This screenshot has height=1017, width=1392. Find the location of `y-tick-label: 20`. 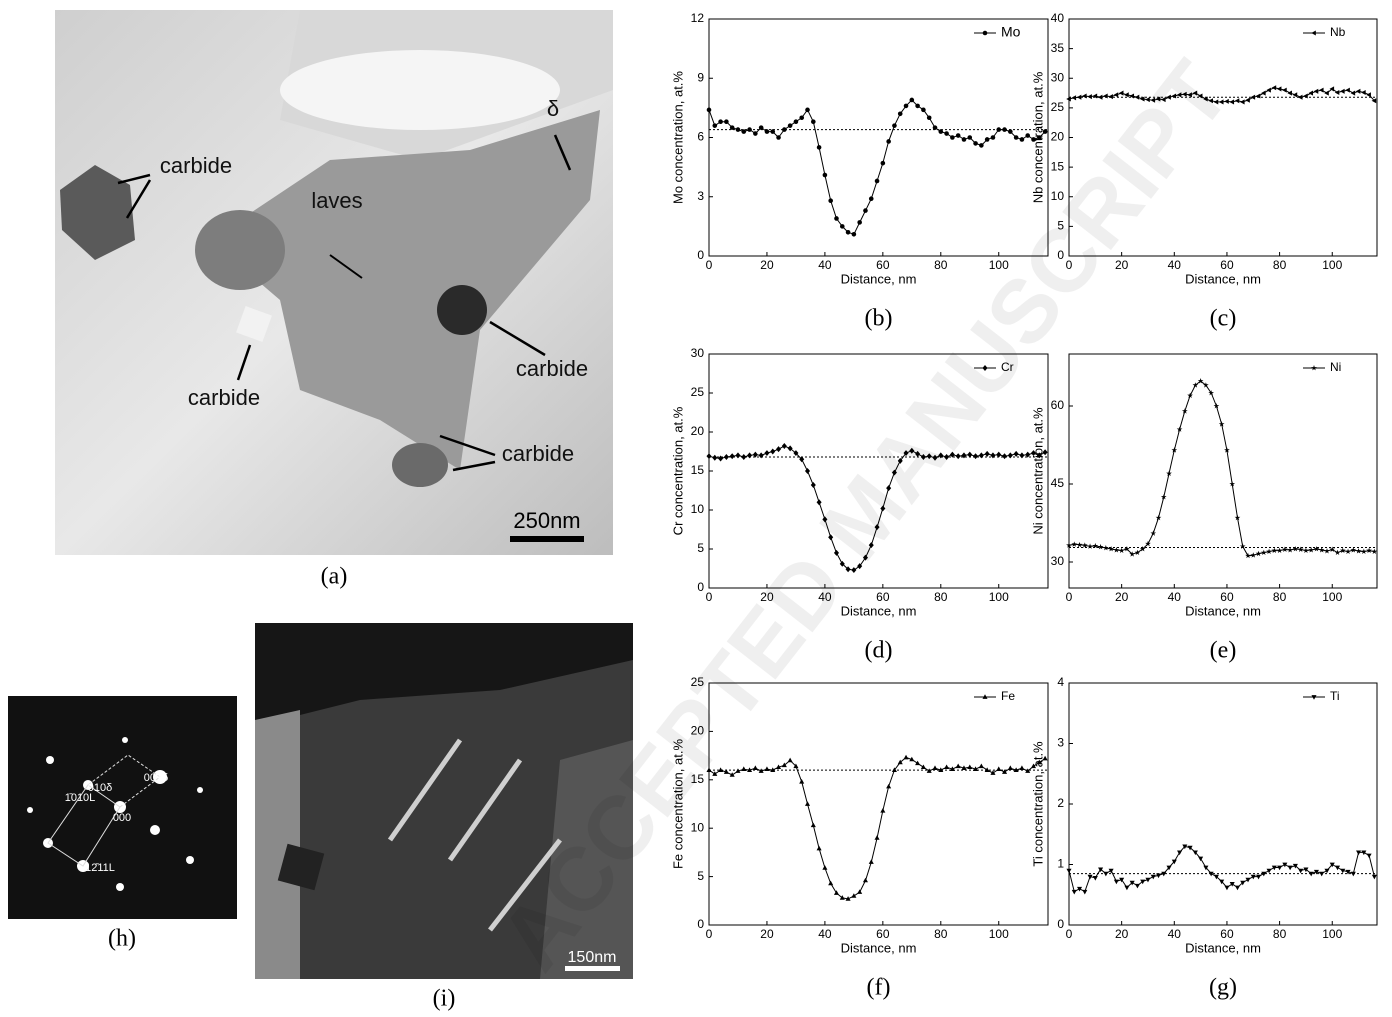

y-tick-label: 20 is located at coordinates (698, 431).